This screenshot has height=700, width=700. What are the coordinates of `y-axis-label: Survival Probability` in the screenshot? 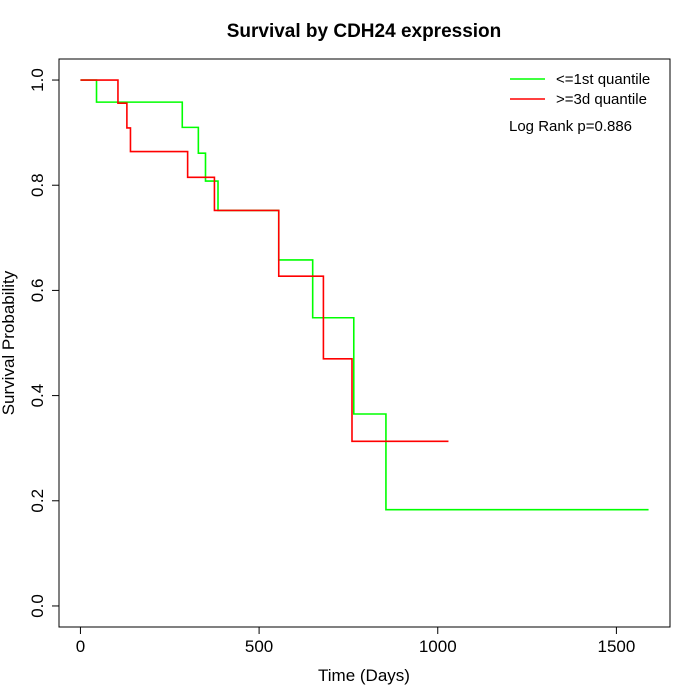 It's located at (9, 342).